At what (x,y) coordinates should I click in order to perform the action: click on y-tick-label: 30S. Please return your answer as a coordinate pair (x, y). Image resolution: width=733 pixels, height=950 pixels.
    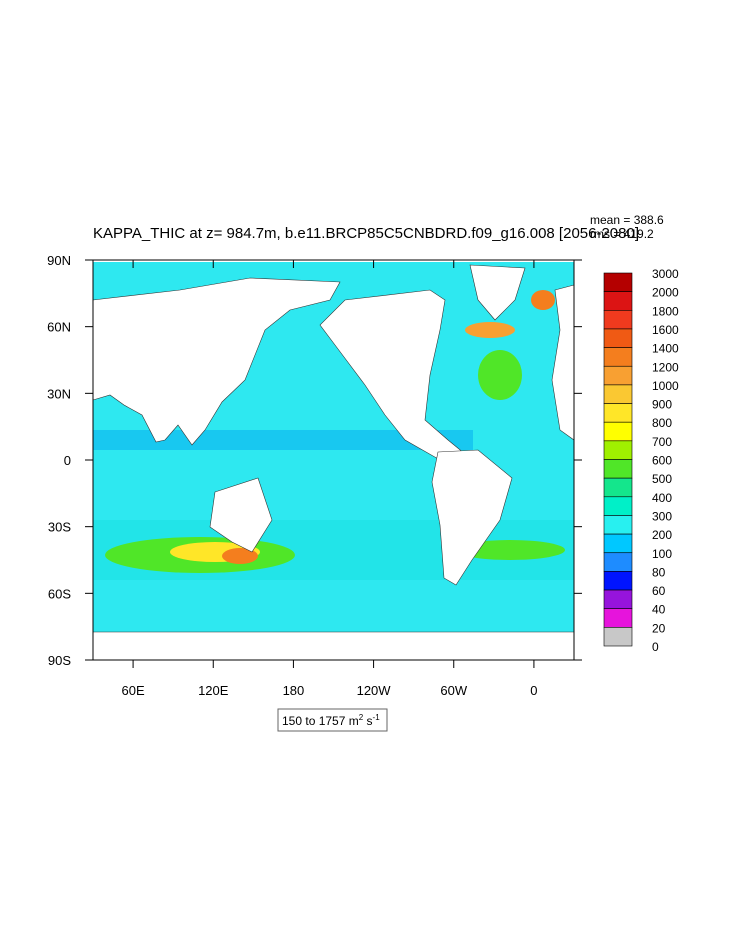
    Looking at the image, I should click on (59, 527).